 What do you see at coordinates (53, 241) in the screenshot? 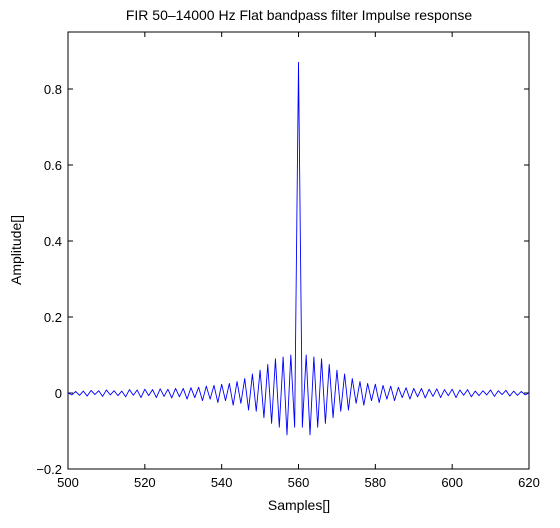
I see `y-tick-label: 0.4` at bounding box center [53, 241].